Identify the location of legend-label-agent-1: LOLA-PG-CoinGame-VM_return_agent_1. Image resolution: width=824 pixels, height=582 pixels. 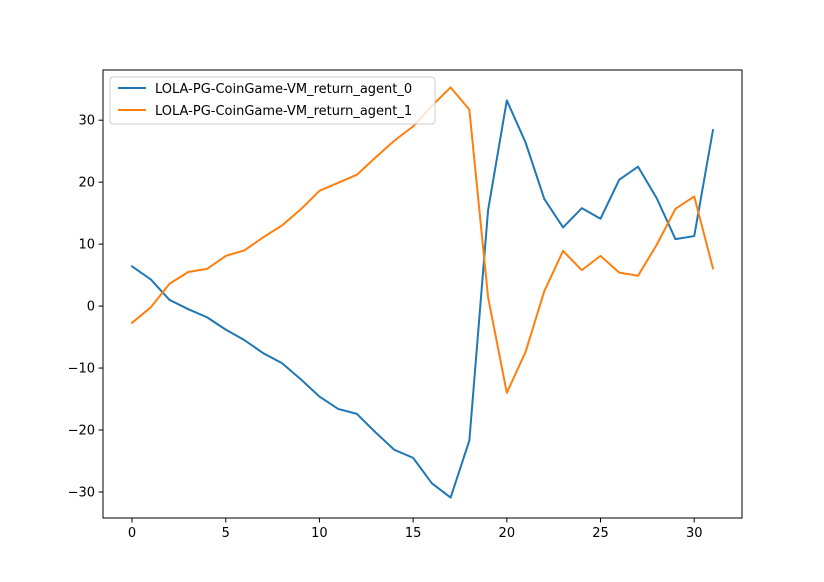
(283, 111).